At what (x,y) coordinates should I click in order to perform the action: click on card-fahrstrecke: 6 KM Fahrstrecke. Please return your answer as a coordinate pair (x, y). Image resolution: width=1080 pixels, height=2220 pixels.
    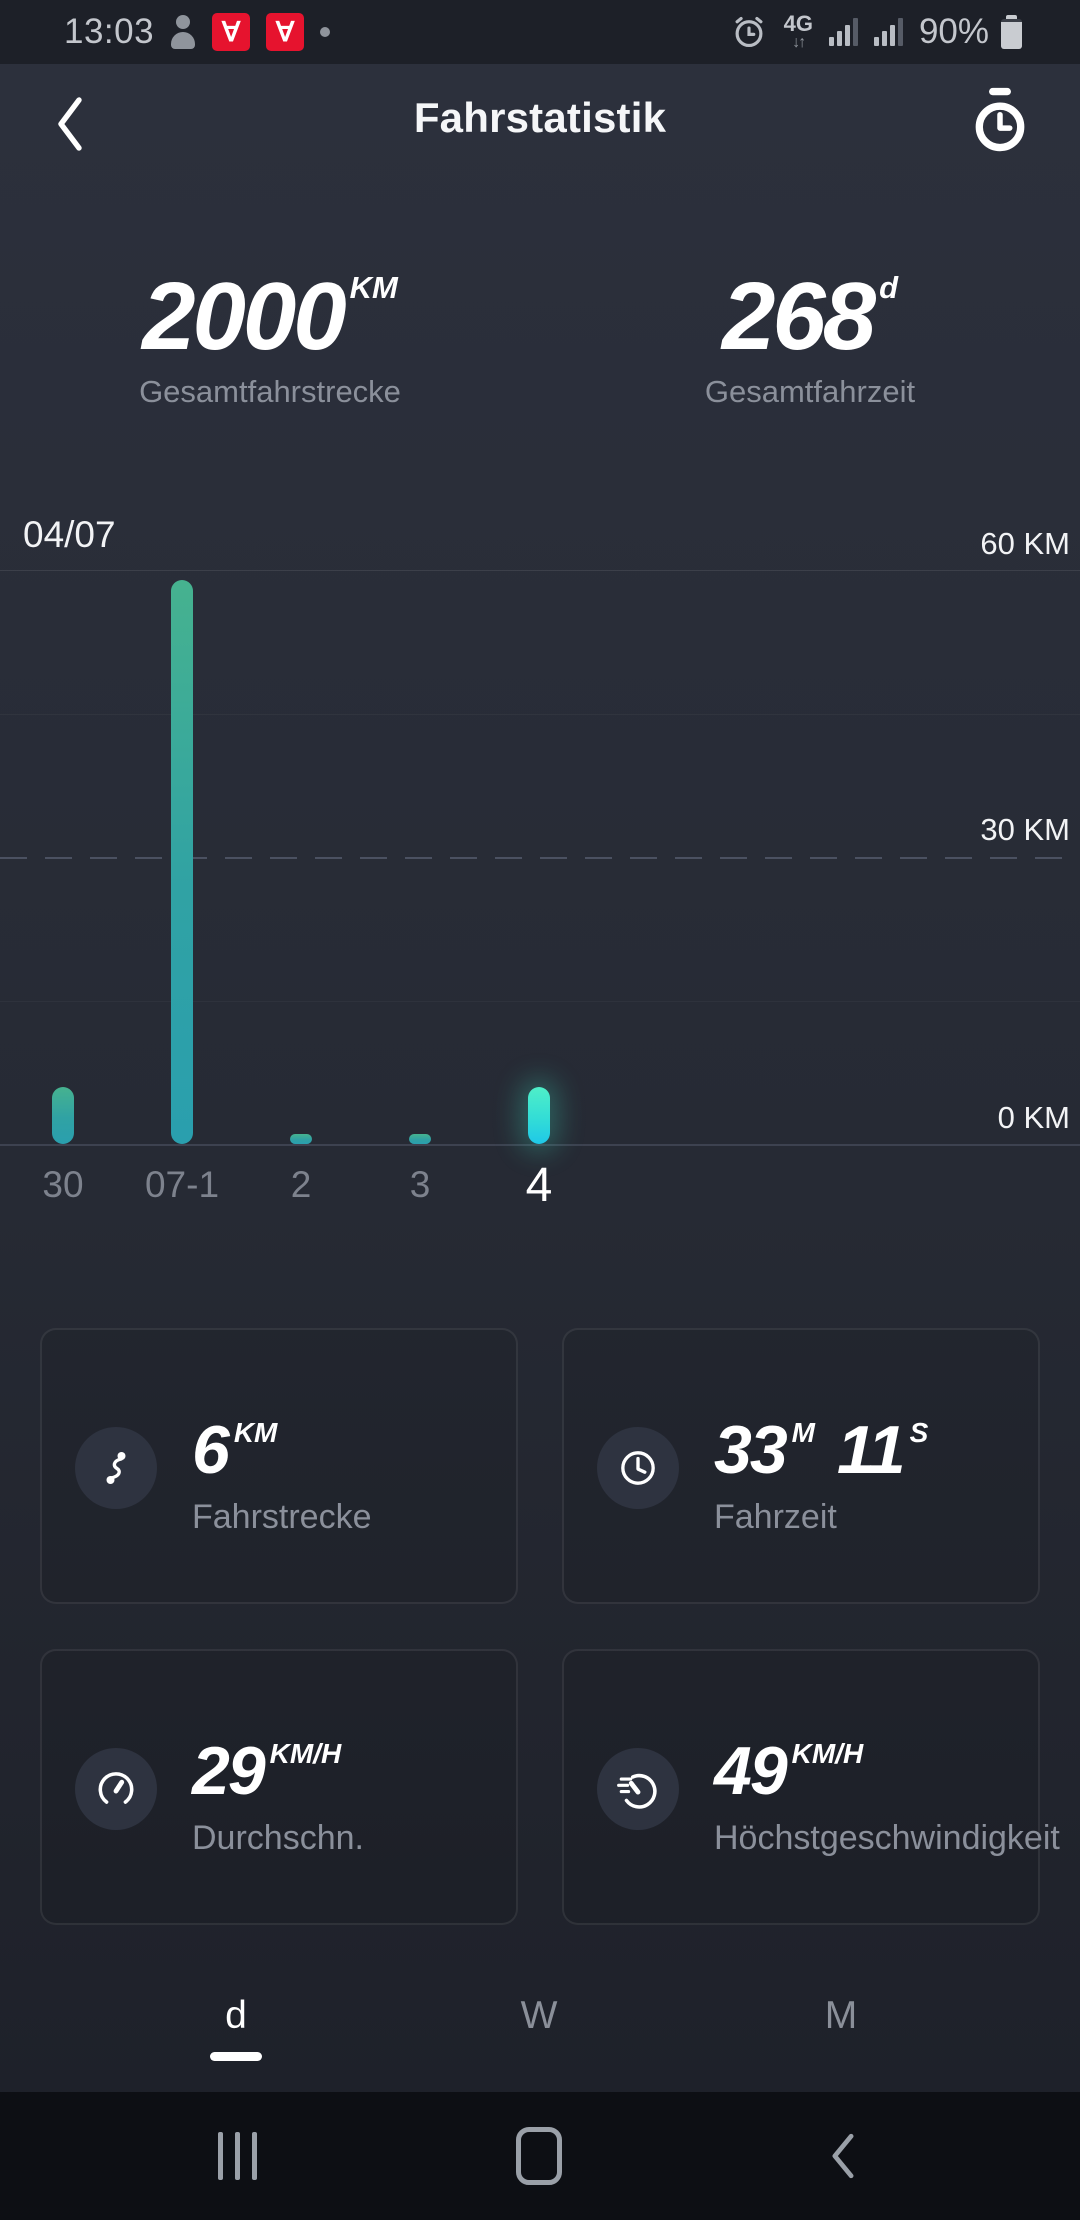
    Looking at the image, I should click on (279, 1466).